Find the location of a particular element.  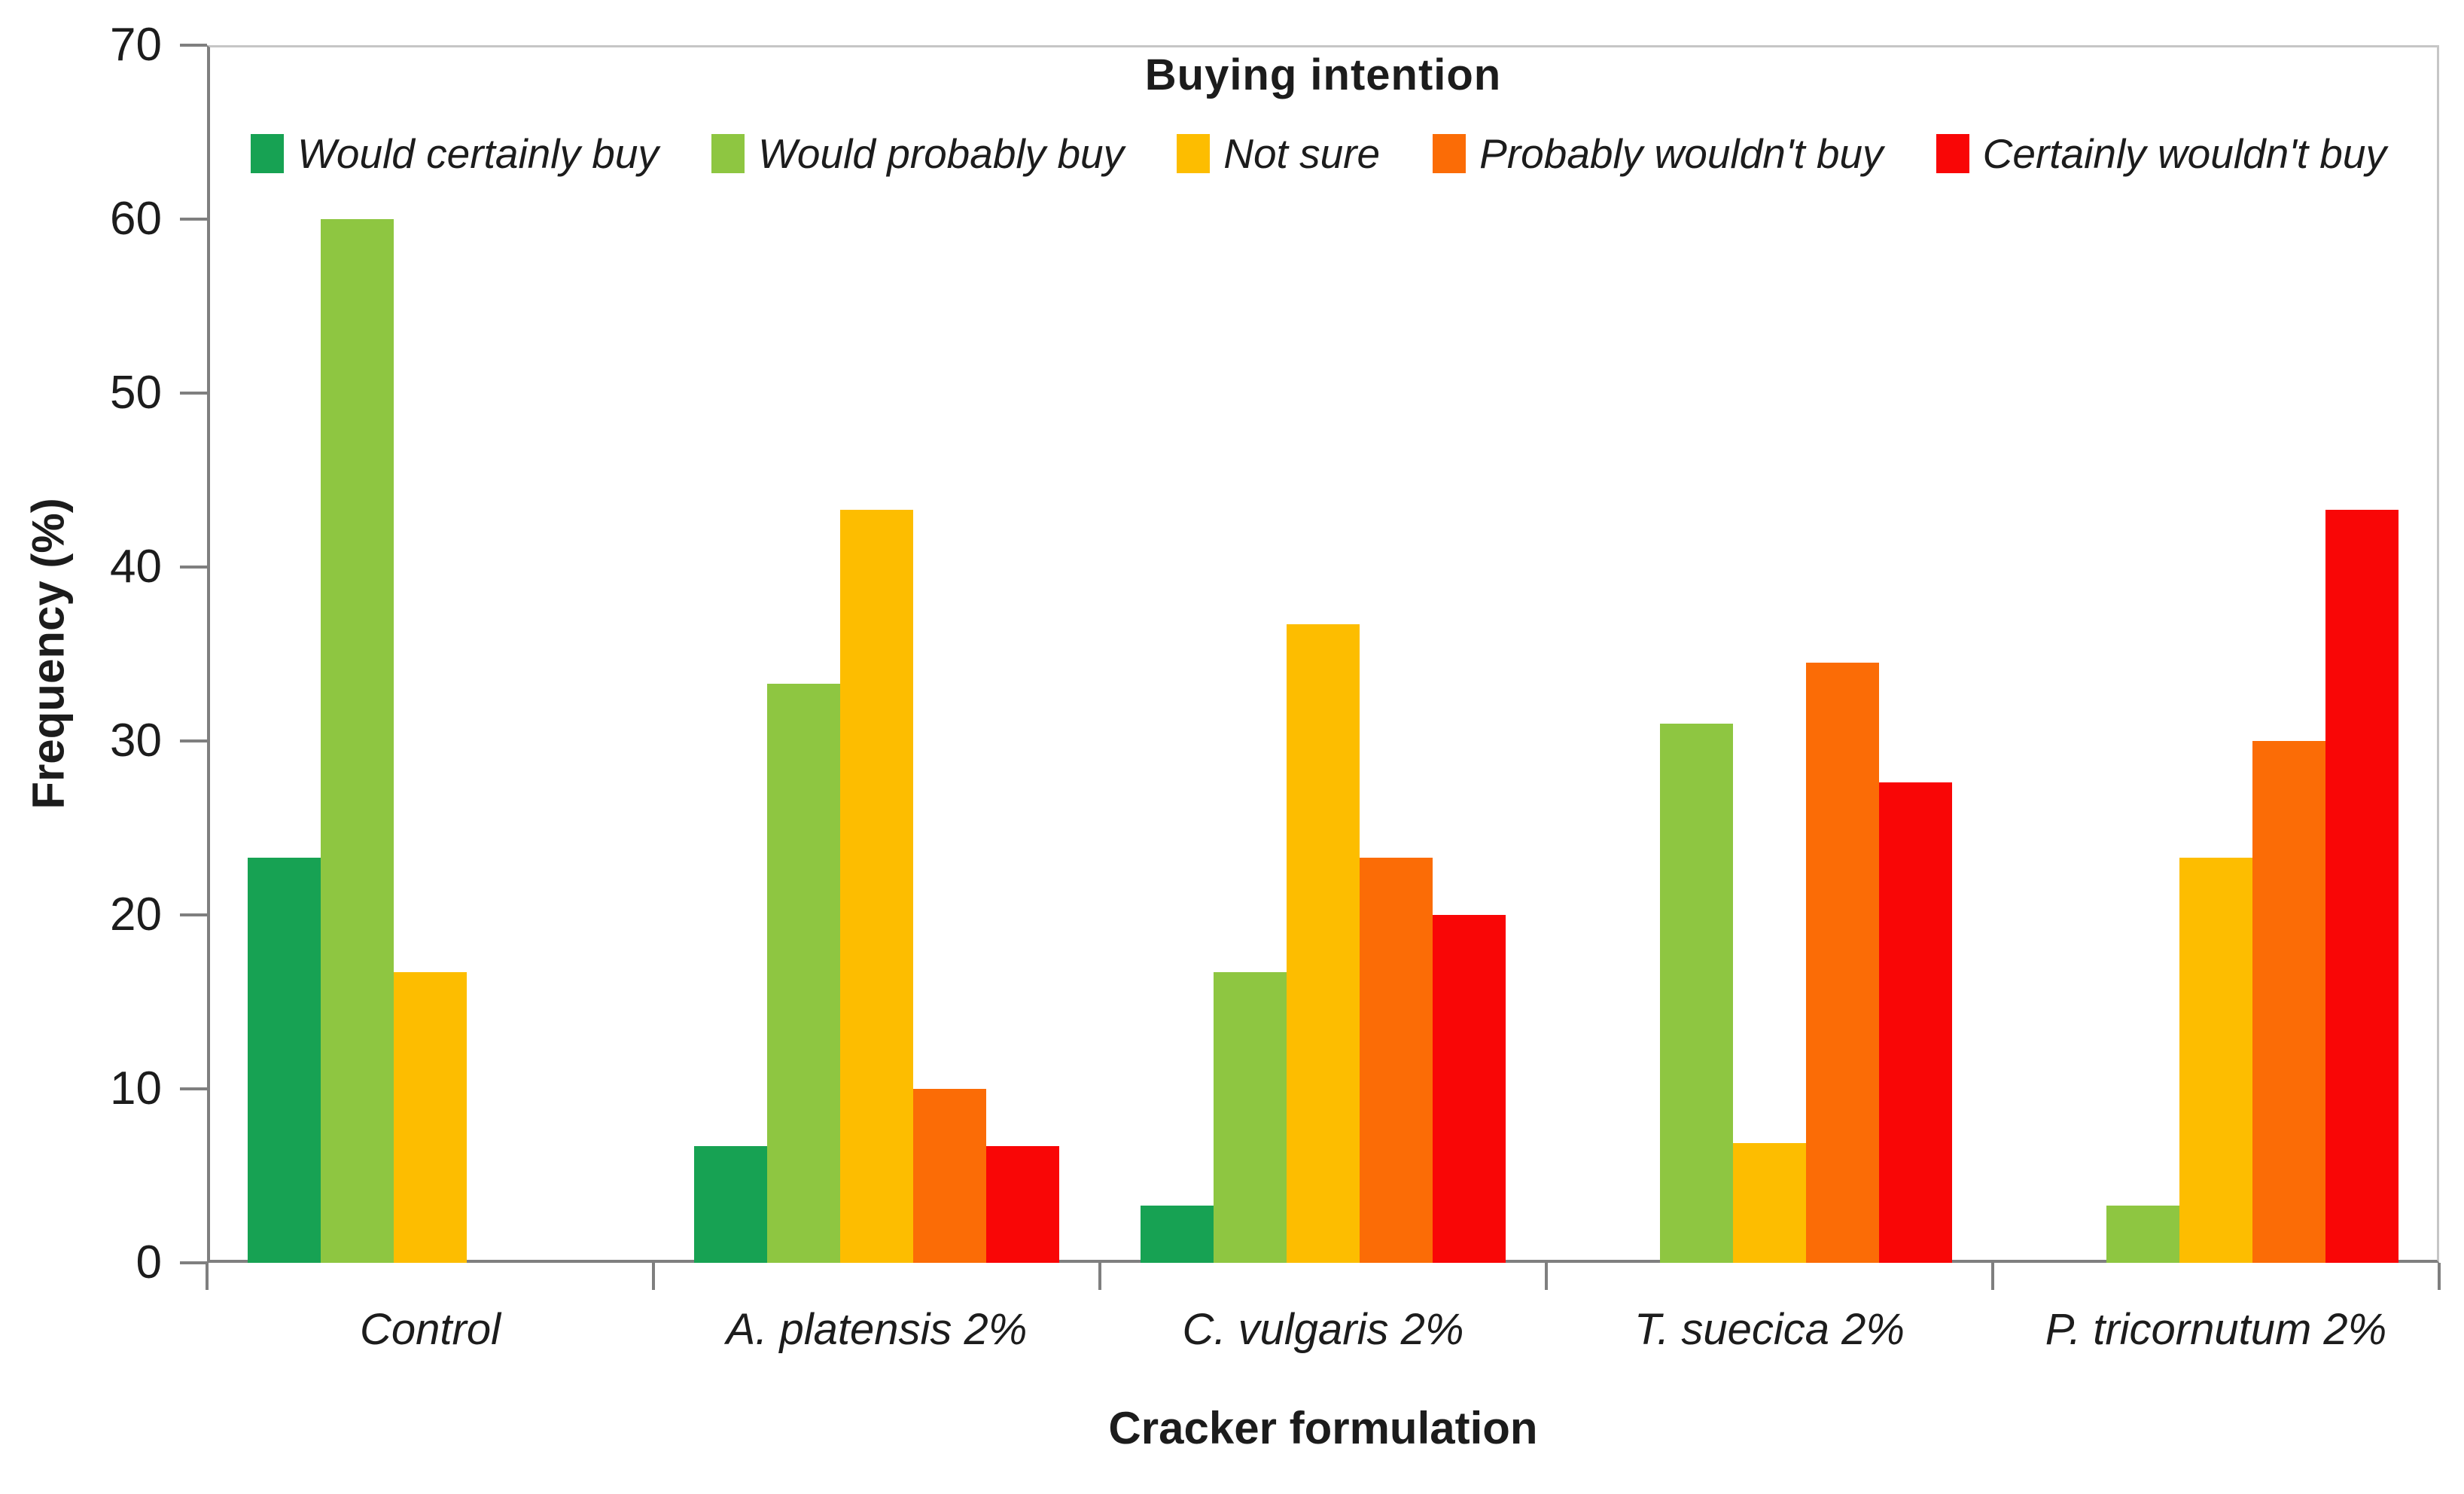

x-category-label-p-tricornutum-2: P. tricornutum 2% is located at coordinates (2216, 1330).